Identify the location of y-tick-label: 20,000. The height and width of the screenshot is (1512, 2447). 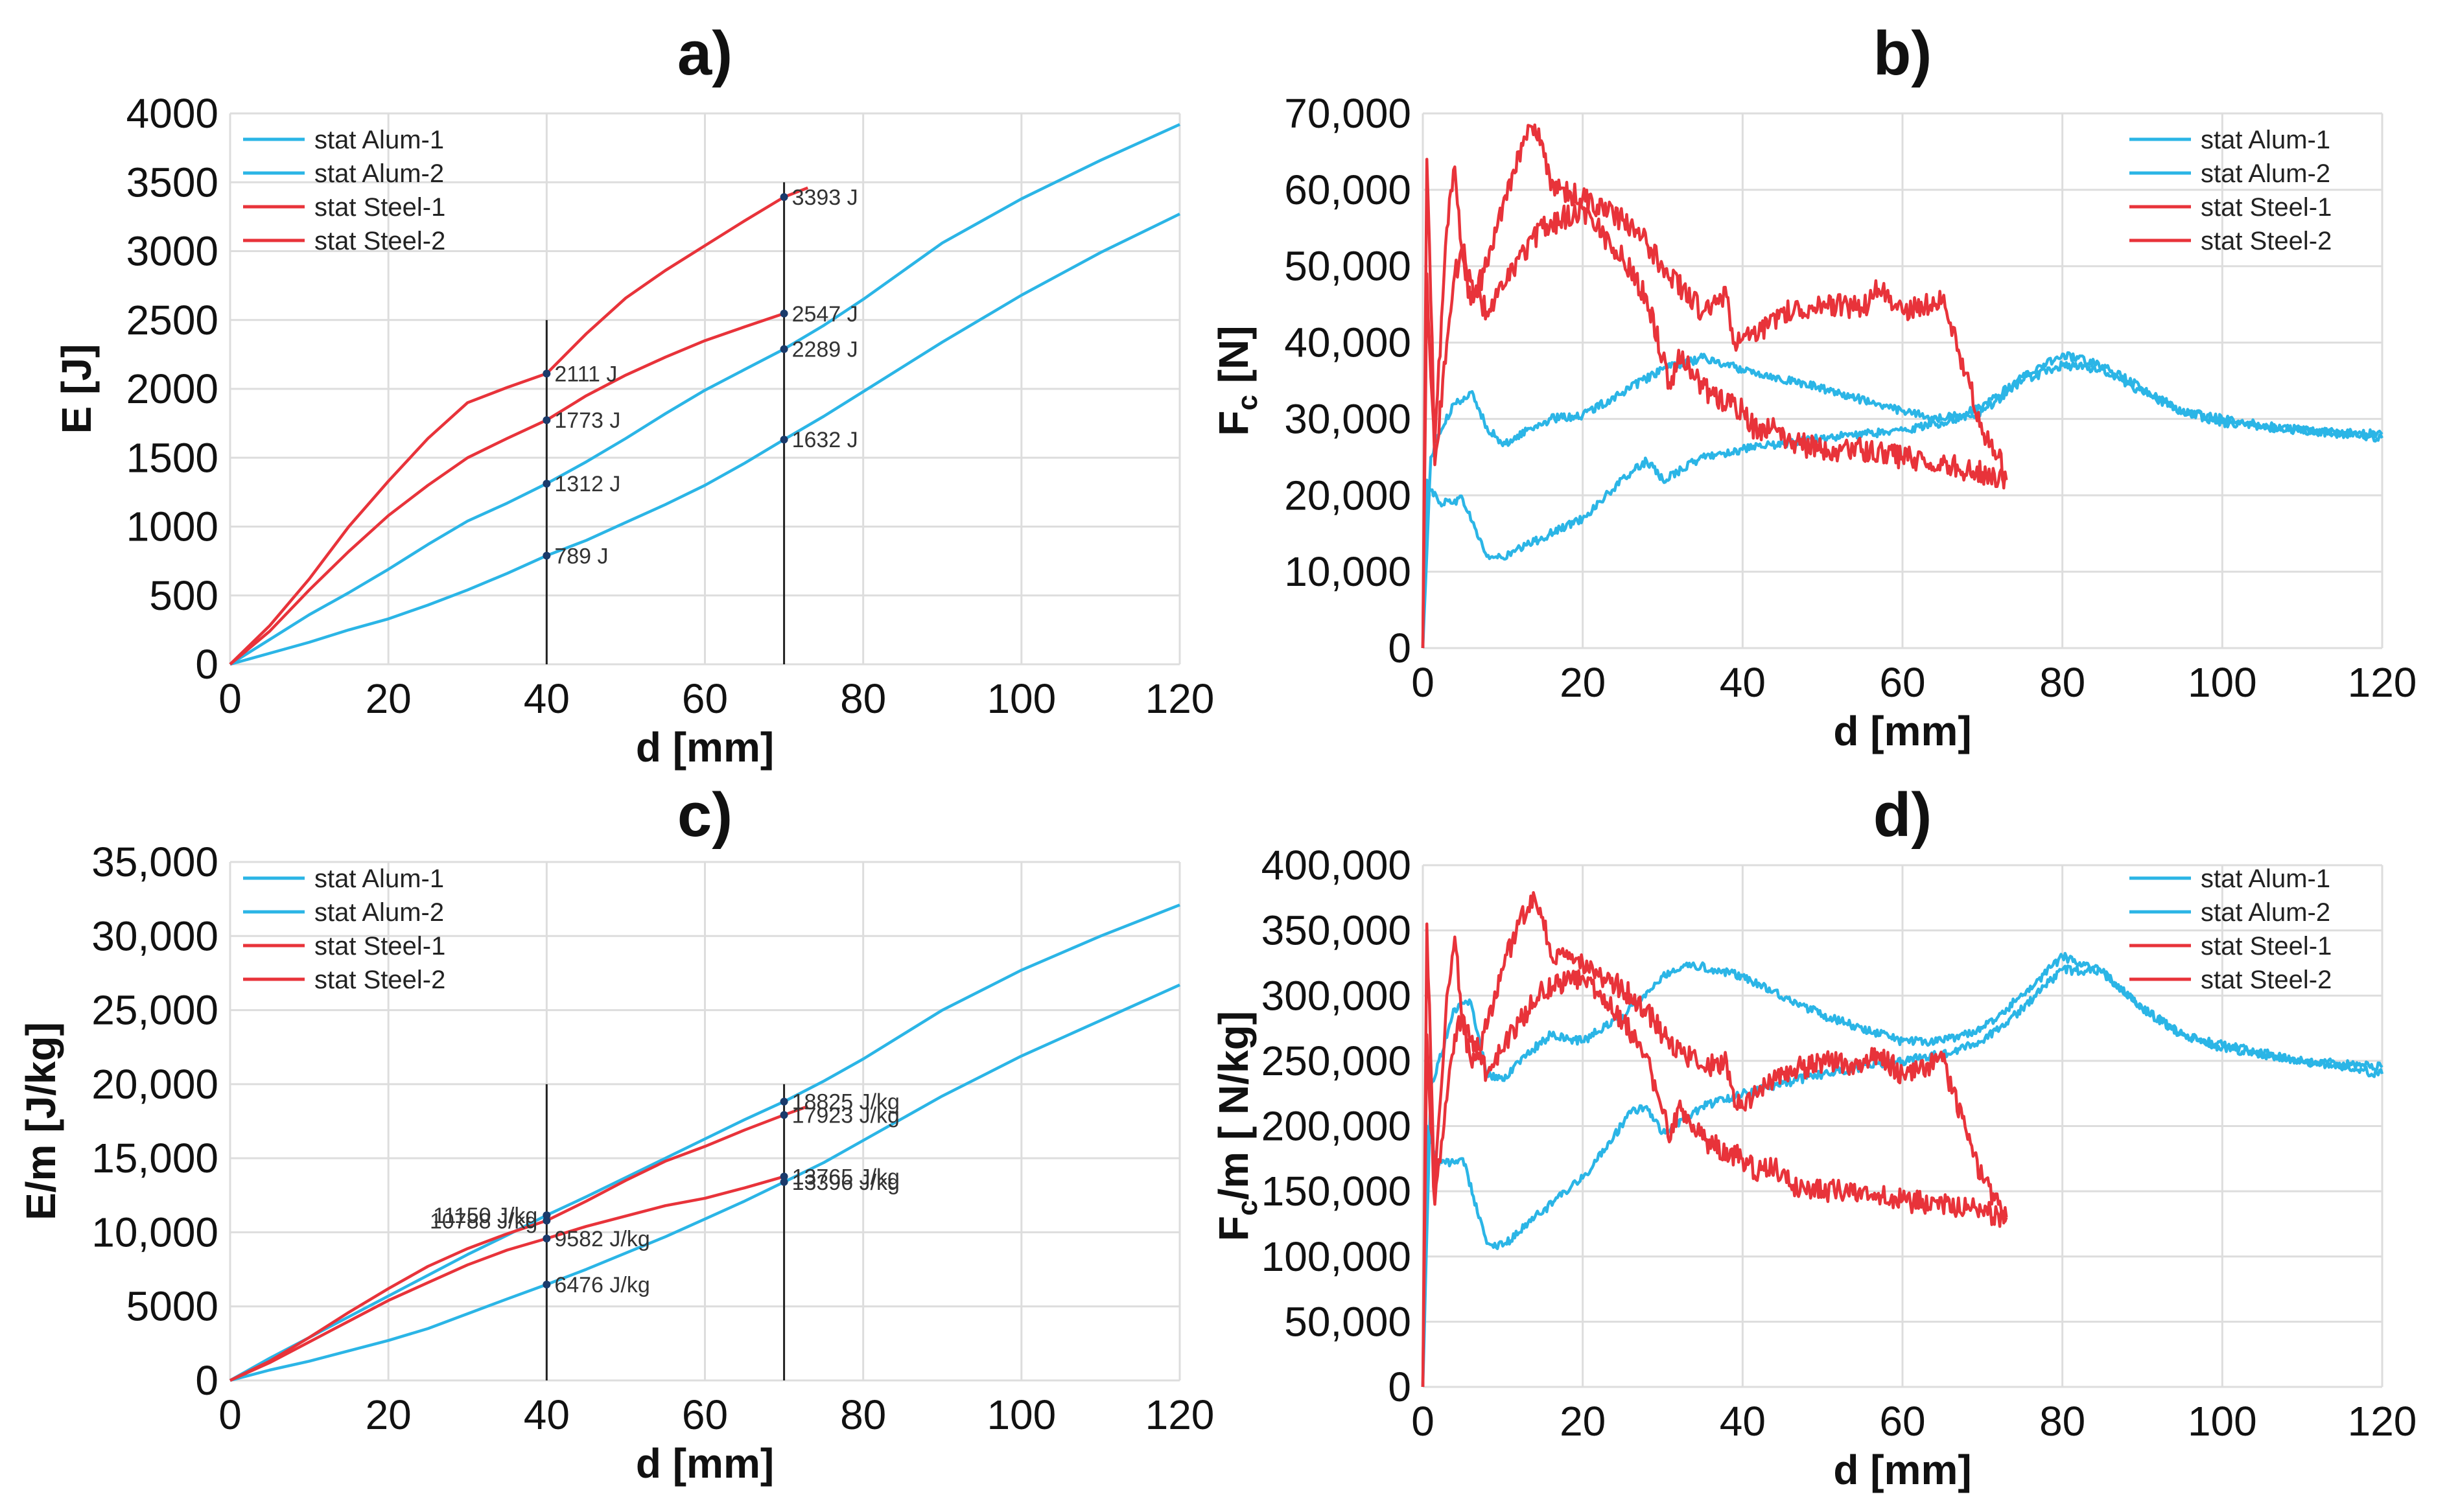
(154, 1084).